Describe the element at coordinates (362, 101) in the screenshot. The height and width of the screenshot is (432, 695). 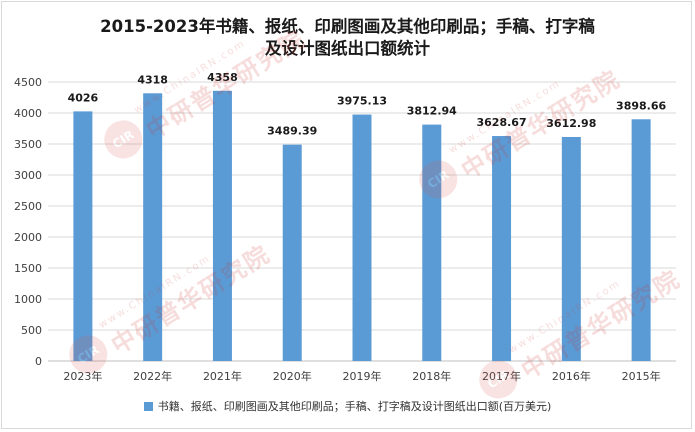
I see `data-label: 3975.13` at that location.